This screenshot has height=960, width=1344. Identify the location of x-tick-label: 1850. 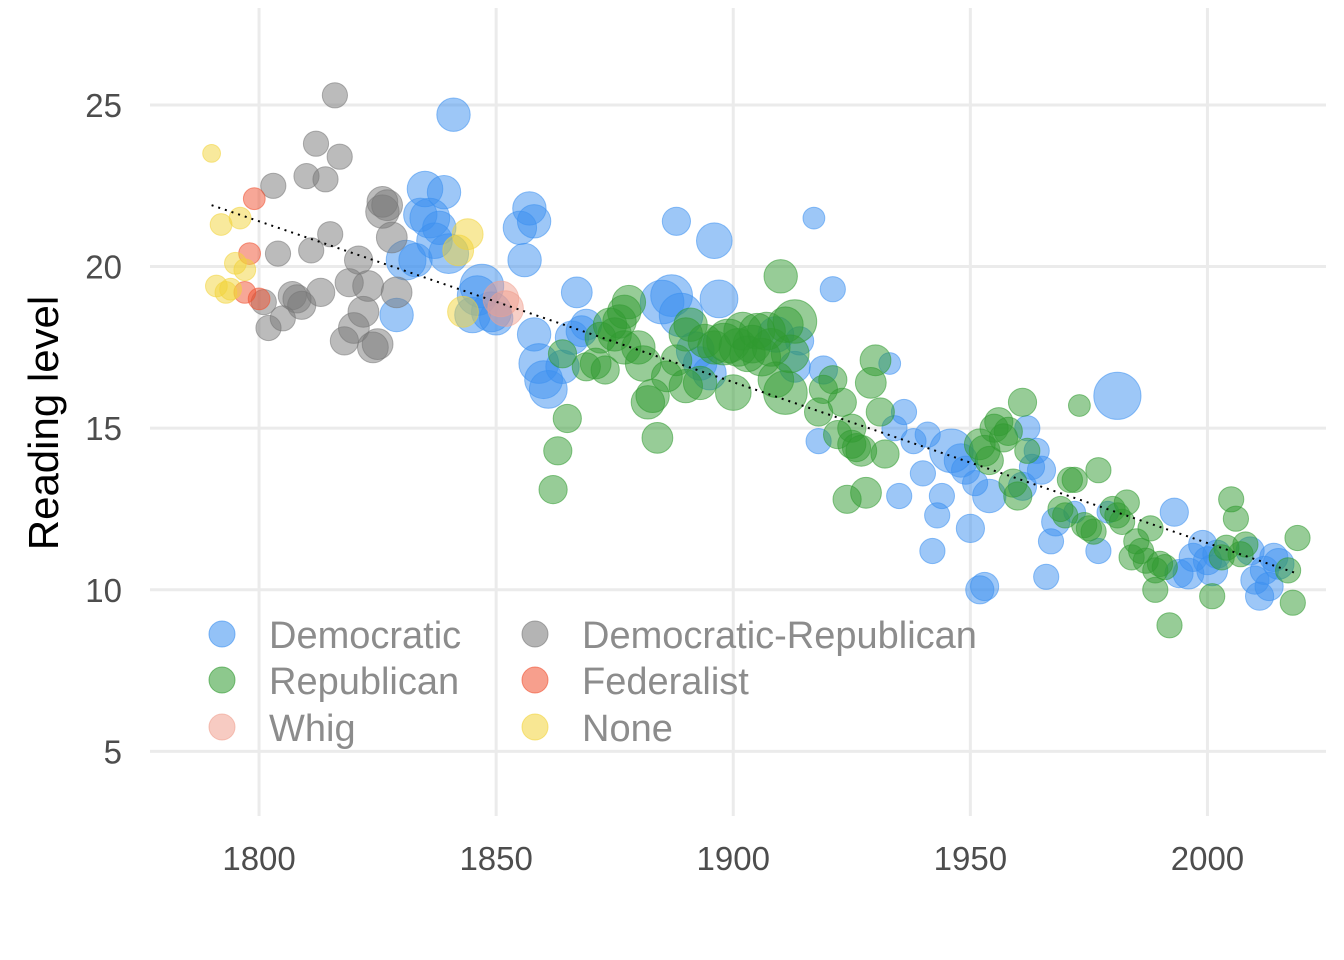
(495, 858).